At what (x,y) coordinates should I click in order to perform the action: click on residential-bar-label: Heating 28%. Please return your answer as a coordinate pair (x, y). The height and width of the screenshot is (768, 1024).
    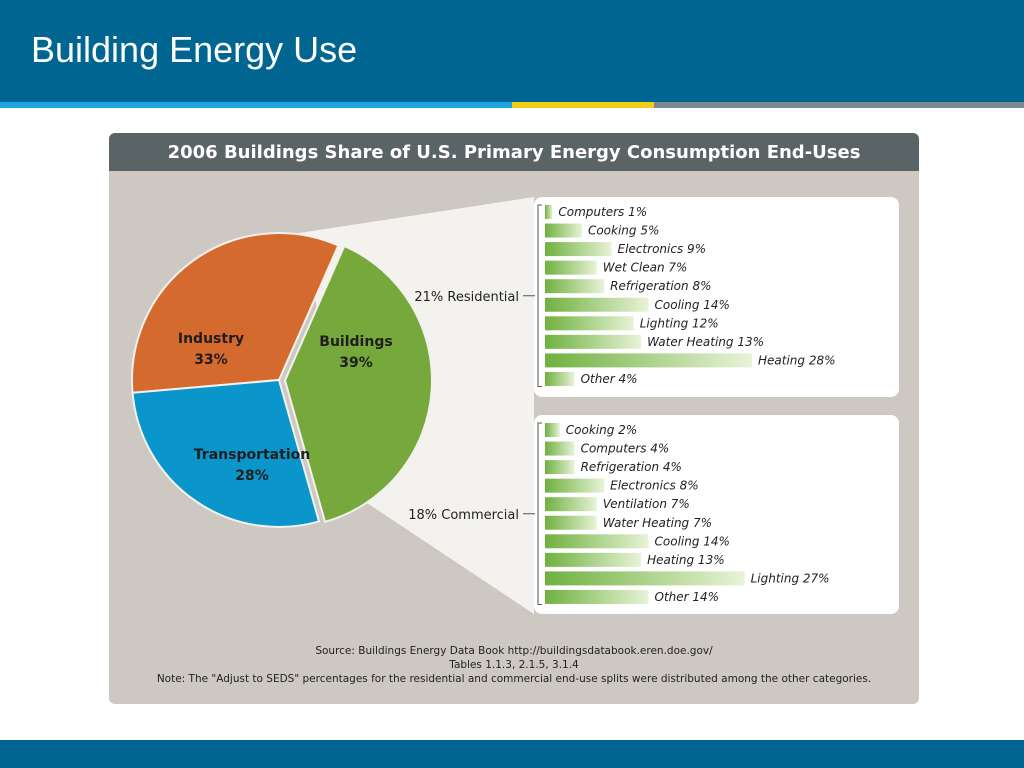
    Looking at the image, I should click on (797, 360).